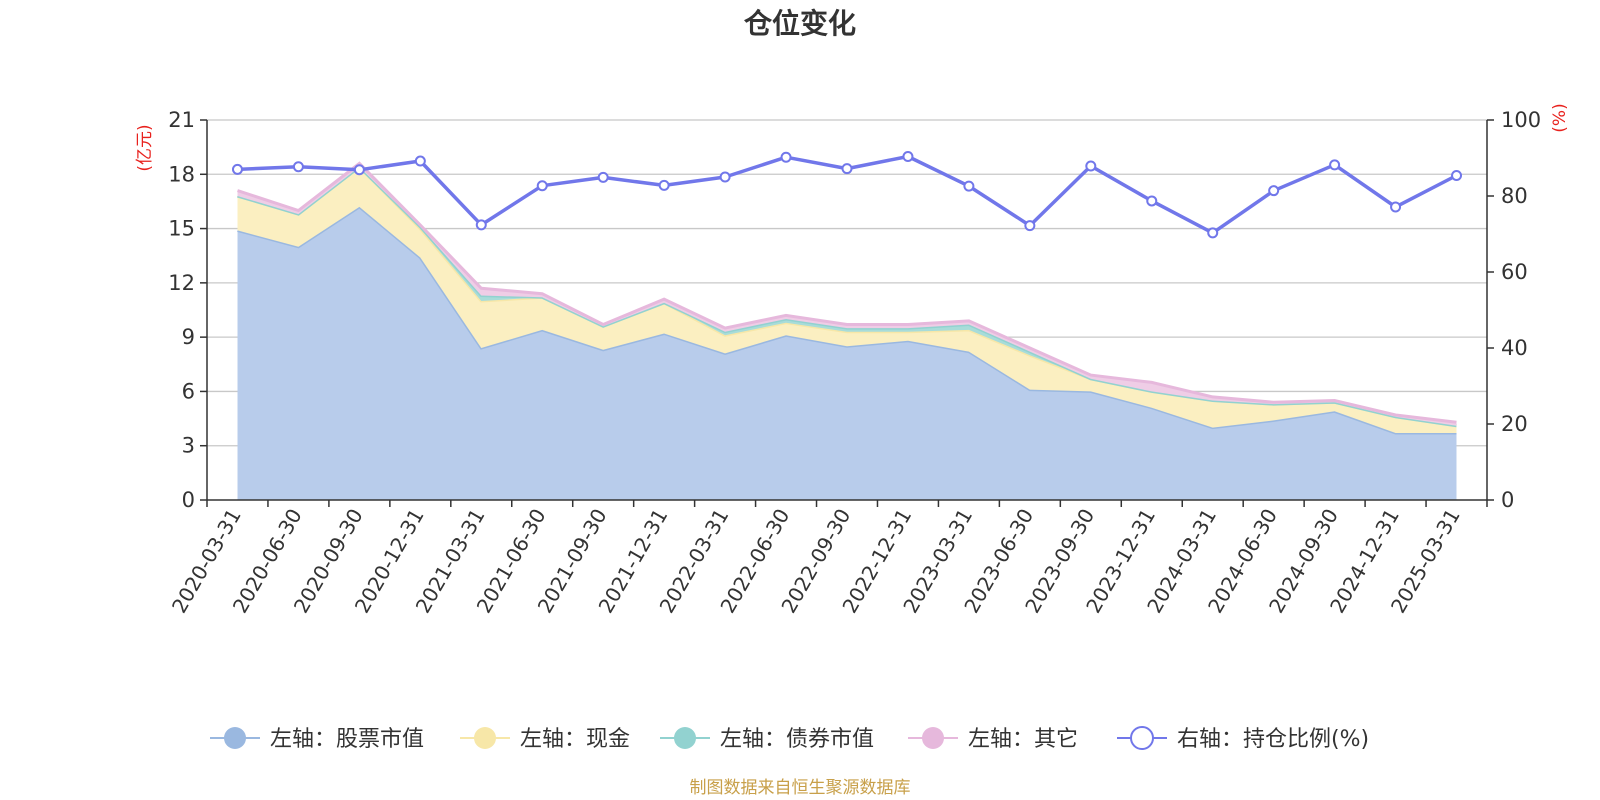 The height and width of the screenshot is (800, 1600). What do you see at coordinates (188, 391) in the screenshot?
I see `y-left-tick-label: 6` at bounding box center [188, 391].